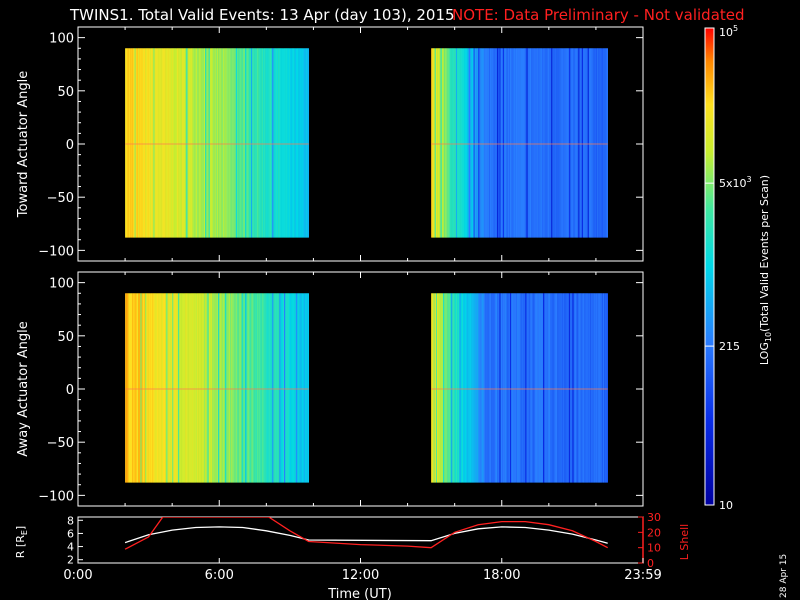 Image resolution: width=800 pixels, height=600 pixels. Describe the element at coordinates (70, 560) in the screenshot. I see `radius-tick-label: 2` at that location.